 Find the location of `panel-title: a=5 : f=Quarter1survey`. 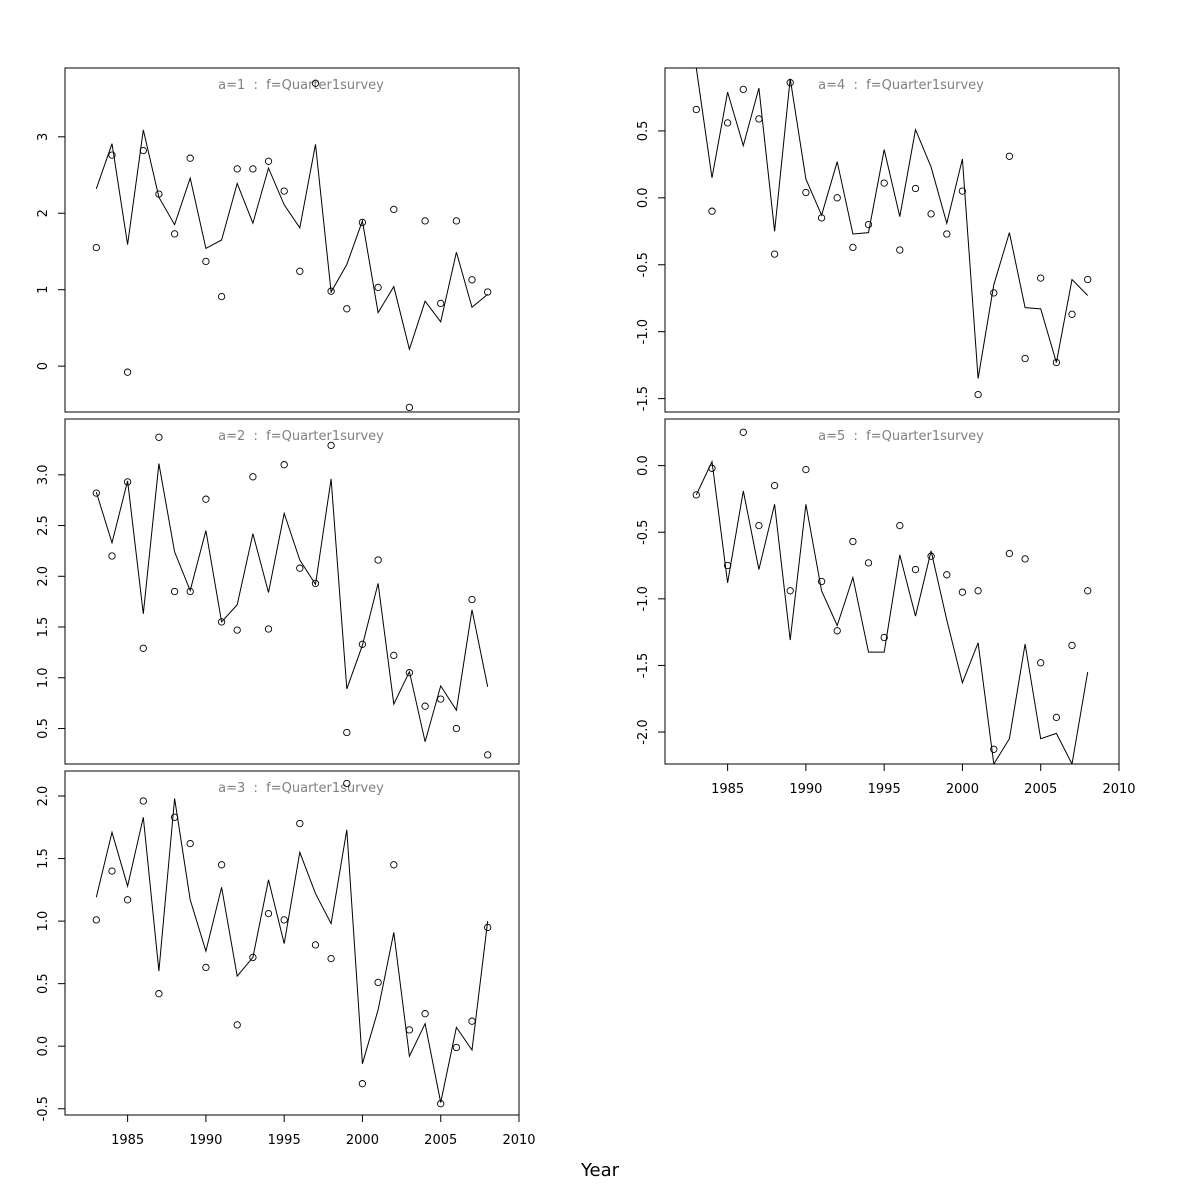

panel-title: a=5 : f=Quarter1survey is located at coordinates (901, 436).